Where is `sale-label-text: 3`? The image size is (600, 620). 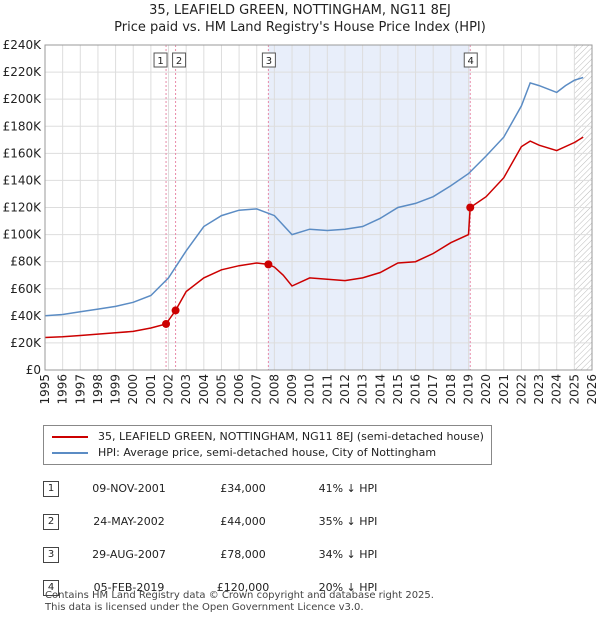
sale-label-text: 3 is located at coordinates (269, 61).